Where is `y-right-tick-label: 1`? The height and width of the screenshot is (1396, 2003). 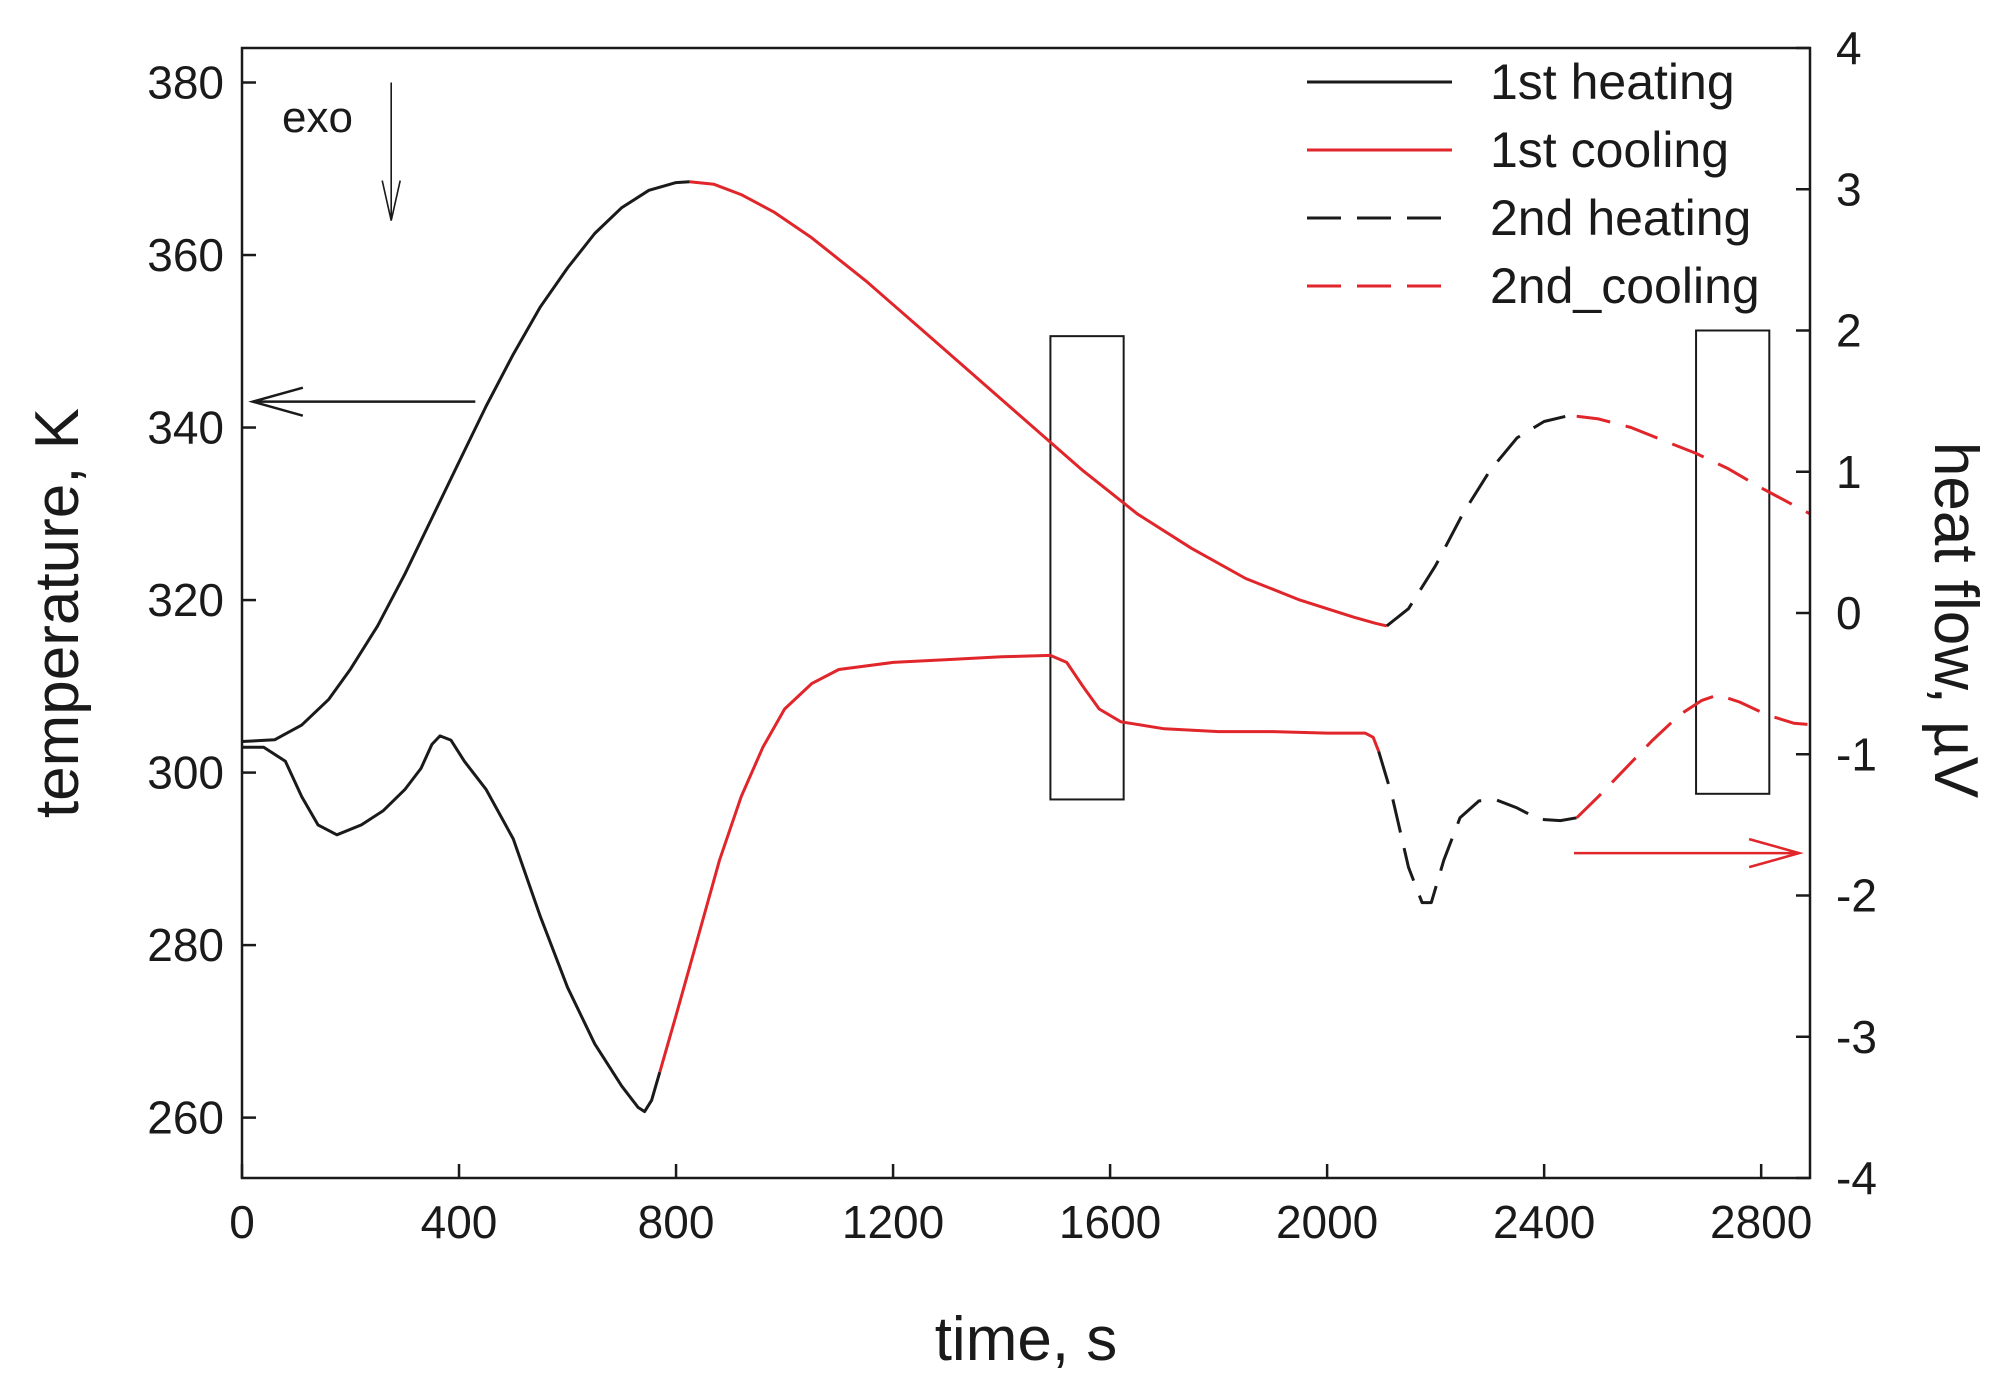 y-right-tick-label: 1 is located at coordinates (1849, 472).